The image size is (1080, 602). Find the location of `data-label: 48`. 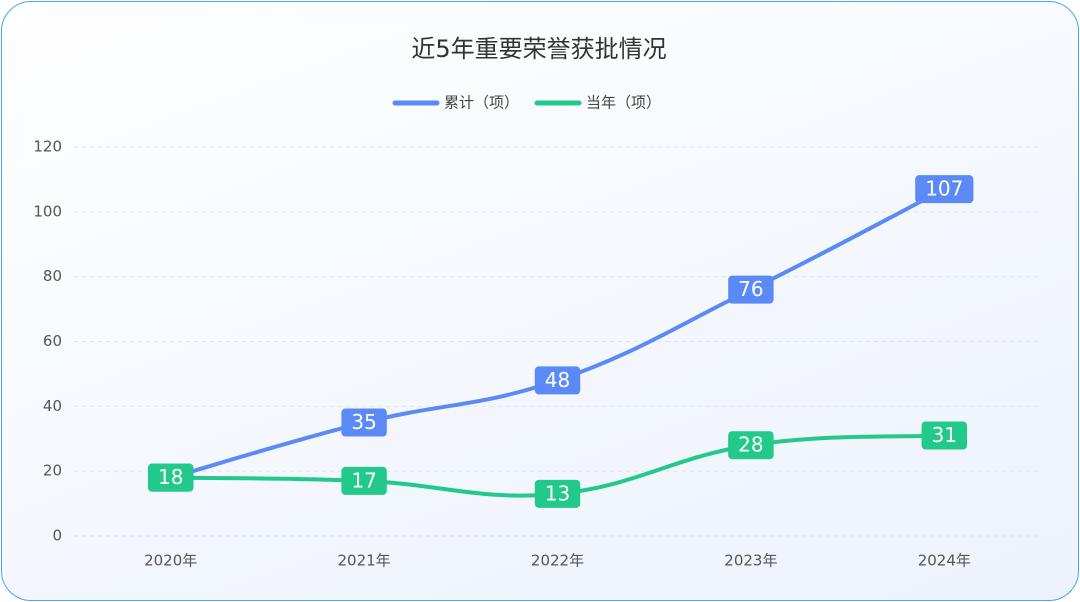

data-label: 48 is located at coordinates (557, 380).